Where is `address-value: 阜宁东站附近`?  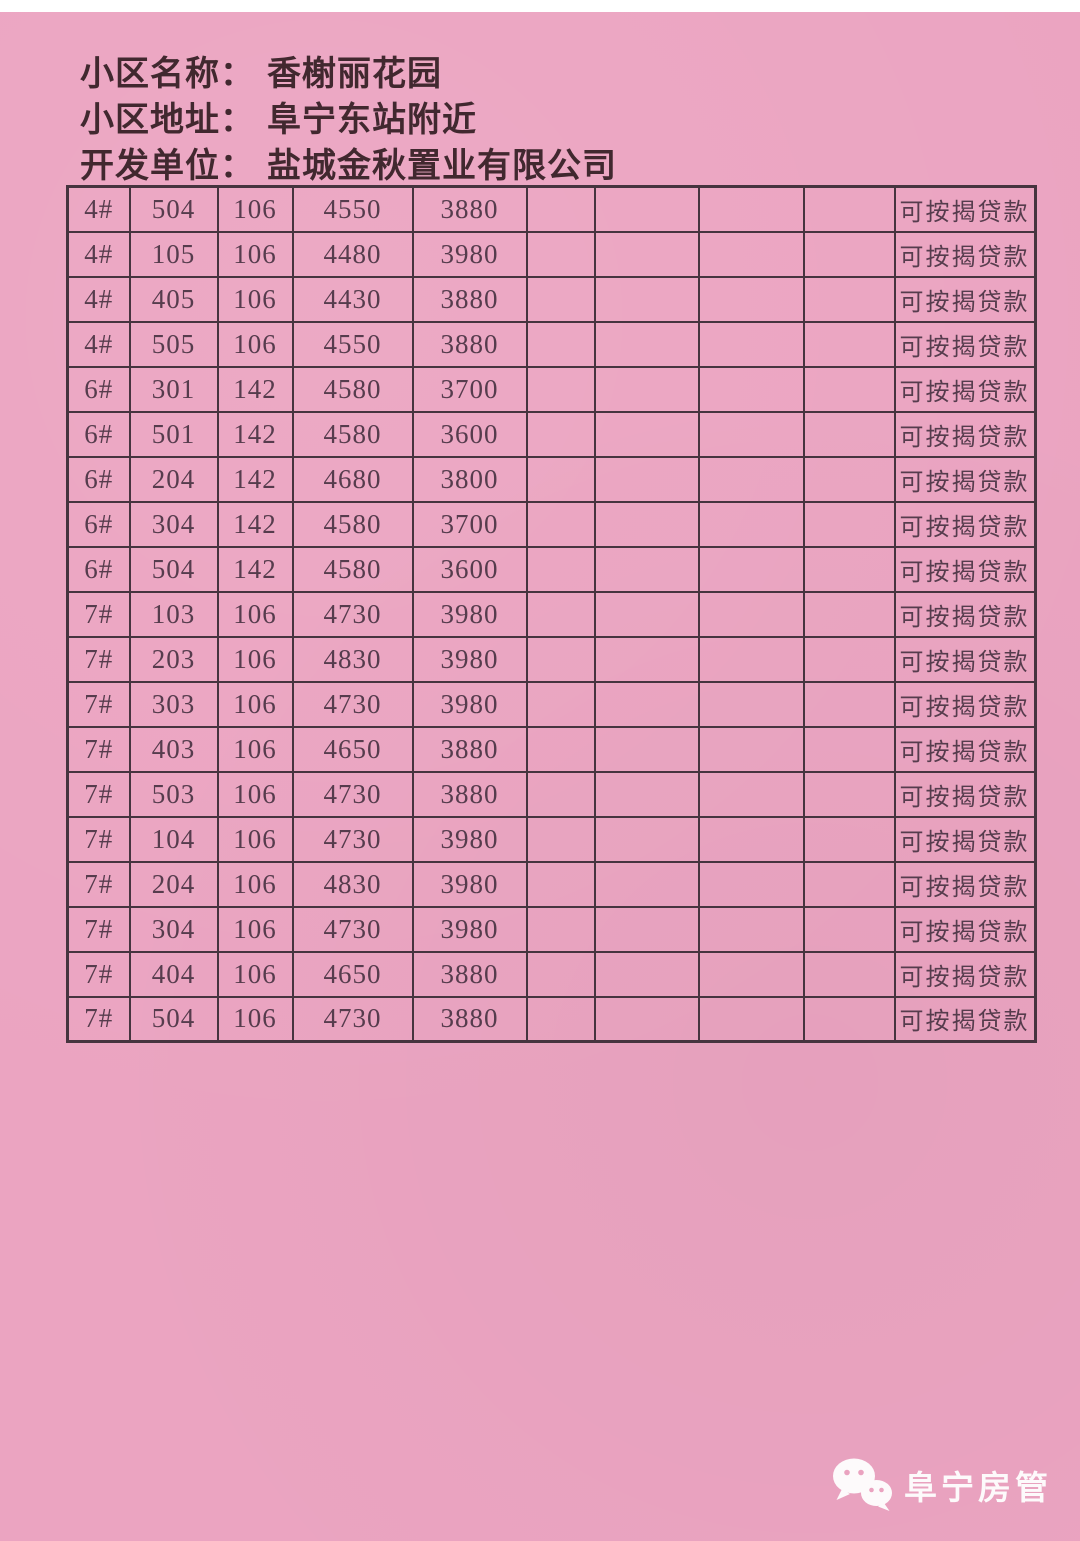 address-value: 阜宁东站附近 is located at coordinates (372, 120).